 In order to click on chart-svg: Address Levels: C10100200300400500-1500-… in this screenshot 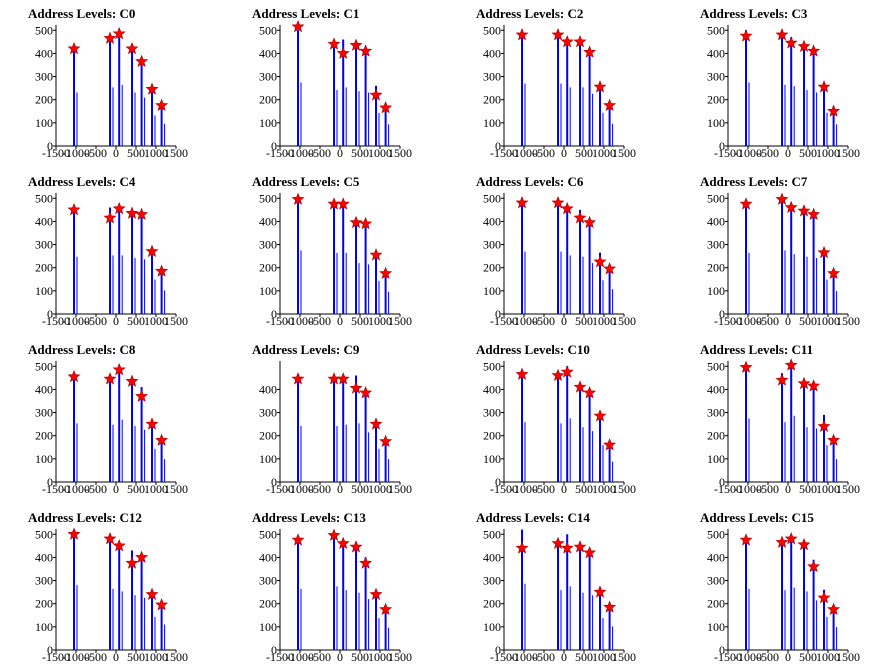, I will do `click(332, 83)`.